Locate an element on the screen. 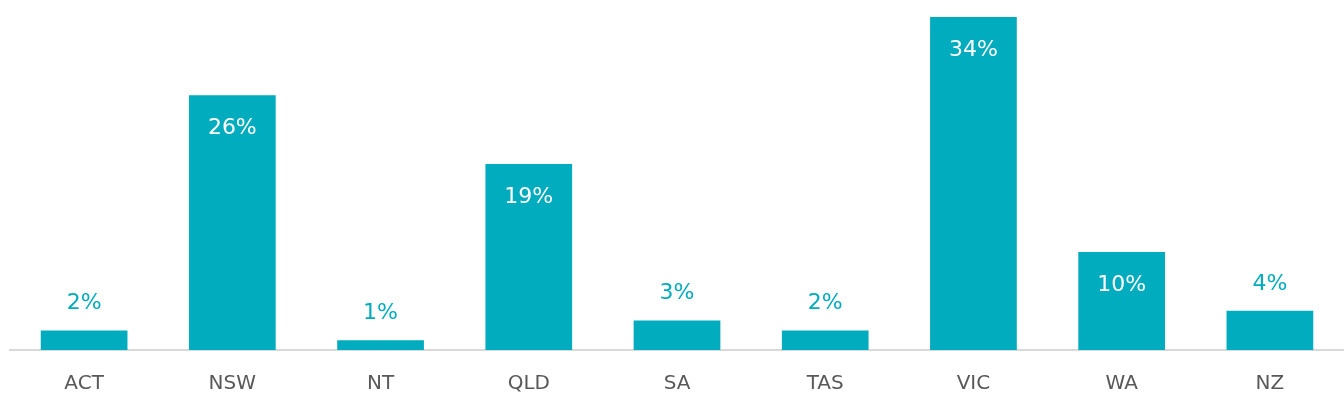  x-tick-label: NT is located at coordinates (380, 382).